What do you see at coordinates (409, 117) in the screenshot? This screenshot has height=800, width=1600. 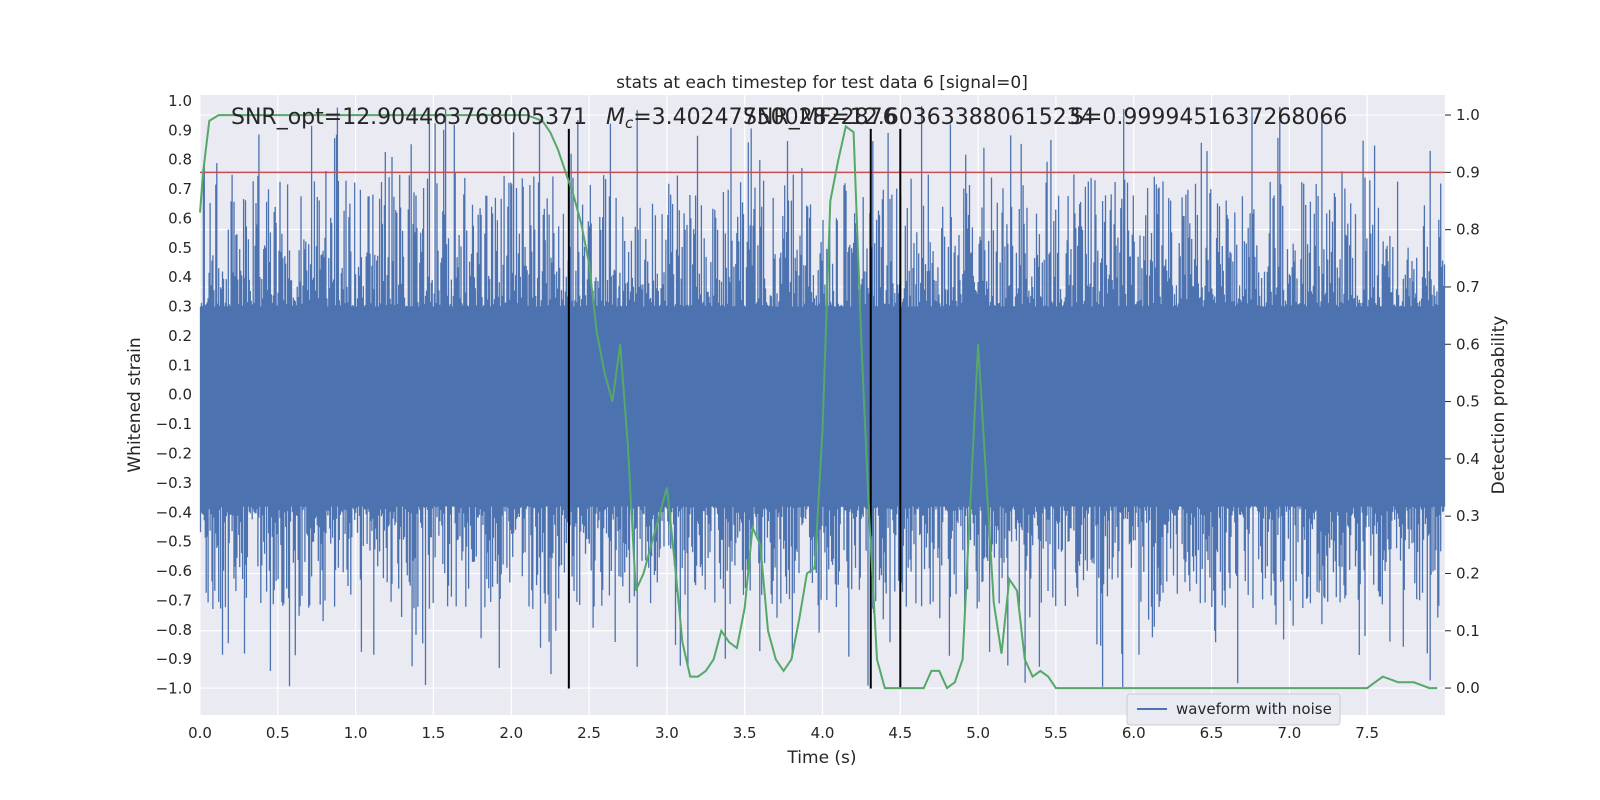 I see `snr-opt-annotation: SNR_opt=12.904463768005371` at bounding box center [409, 117].